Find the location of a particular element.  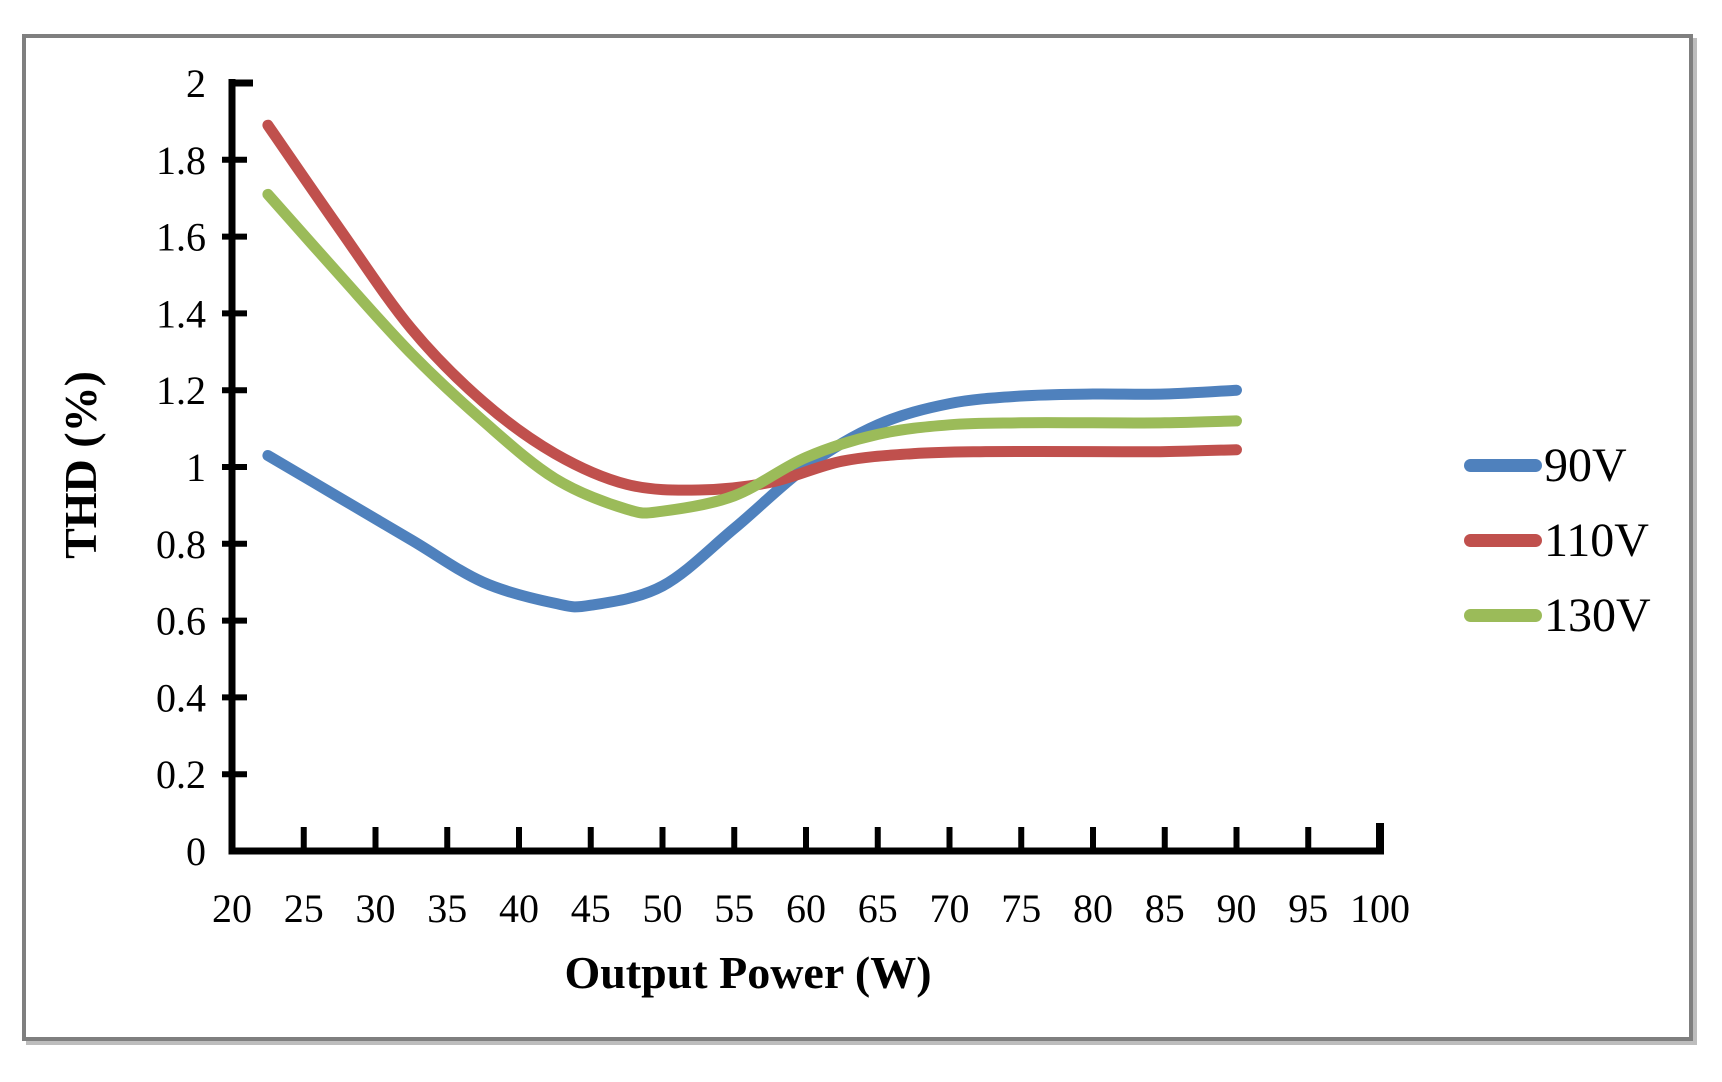

legend-item-130v: 130V is located at coordinates (1557, 615).